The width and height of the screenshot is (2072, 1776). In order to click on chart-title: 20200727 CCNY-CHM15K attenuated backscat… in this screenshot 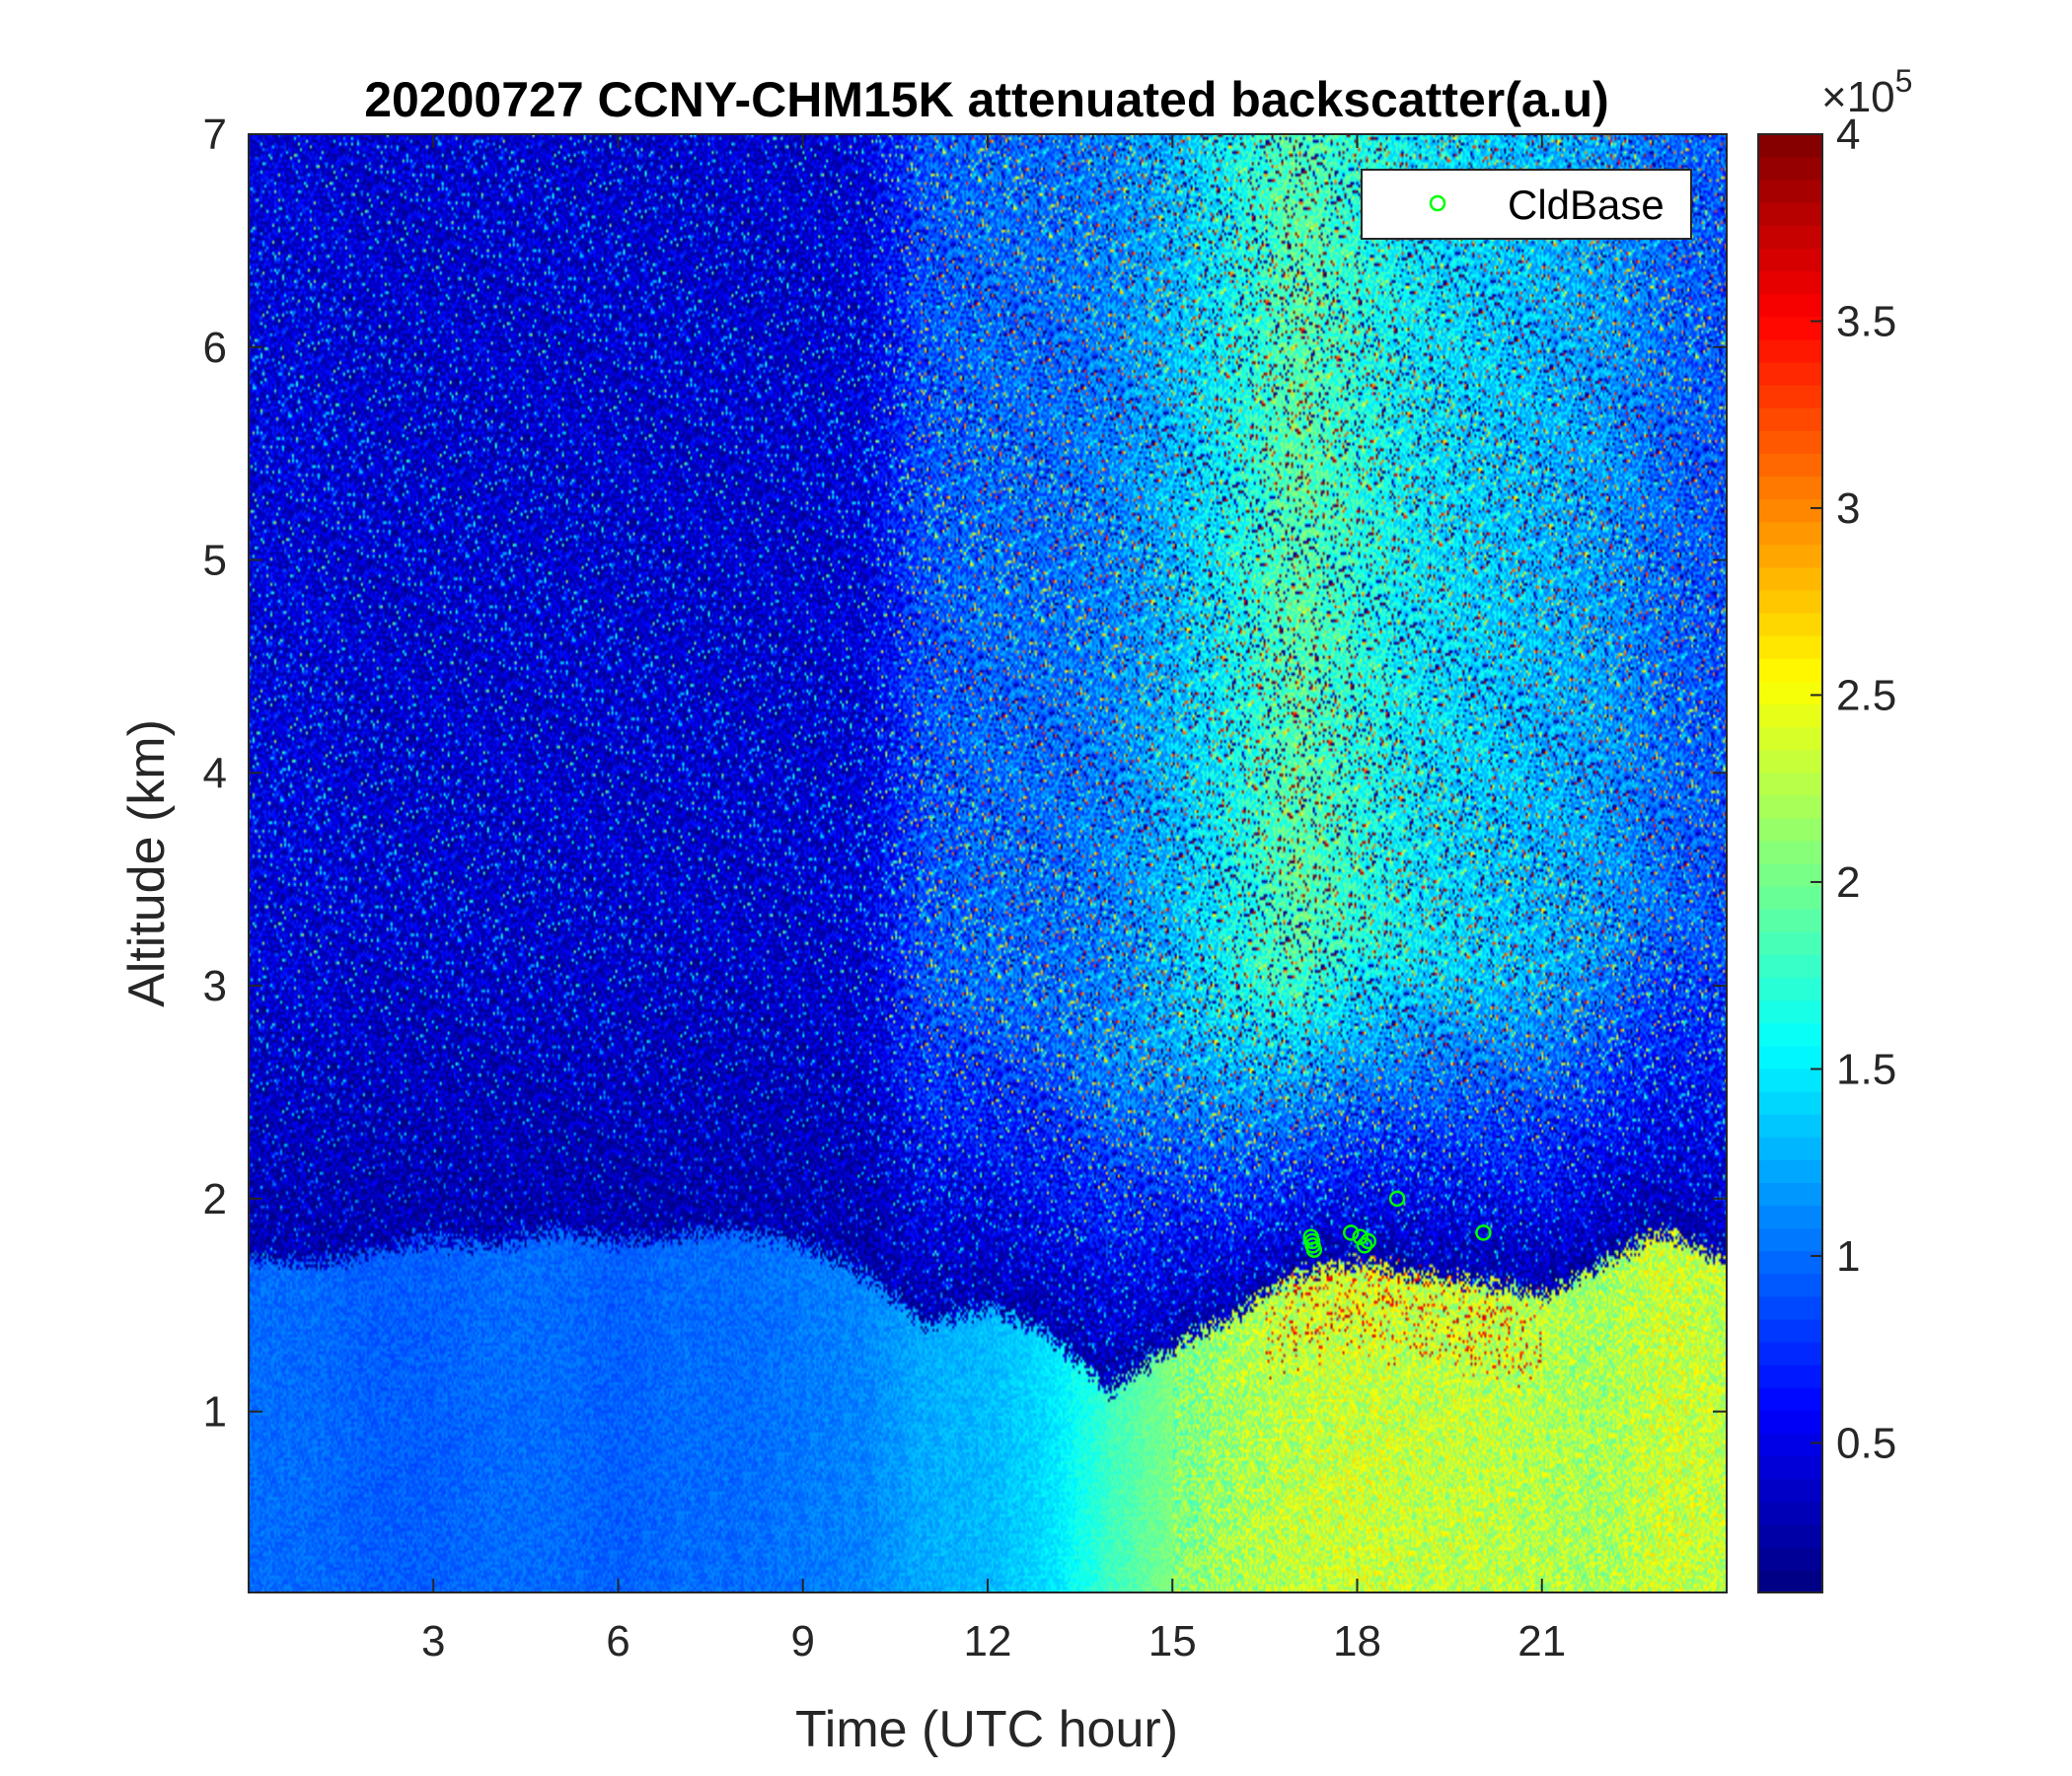, I will do `click(987, 99)`.